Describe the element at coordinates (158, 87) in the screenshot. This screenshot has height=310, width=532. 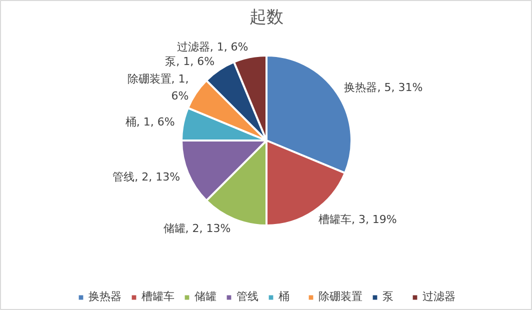
I see `data-label: 除硼装置, 1, 6%` at that location.